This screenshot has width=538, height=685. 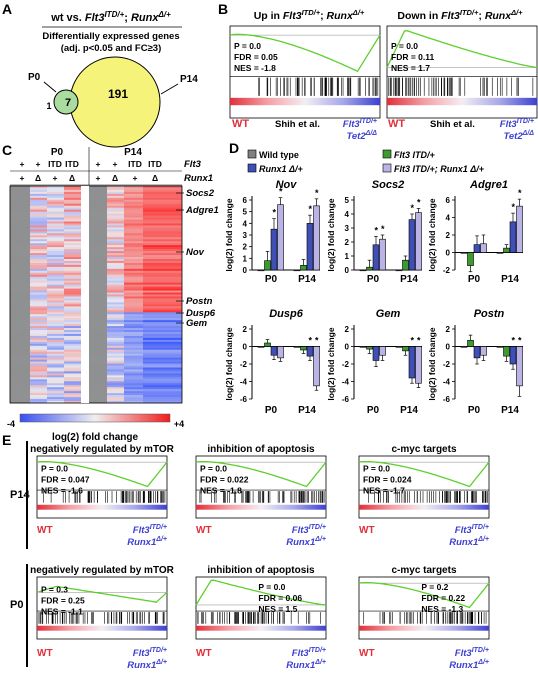 I want to click on legend-swatch-double, so click(x=387, y=168).